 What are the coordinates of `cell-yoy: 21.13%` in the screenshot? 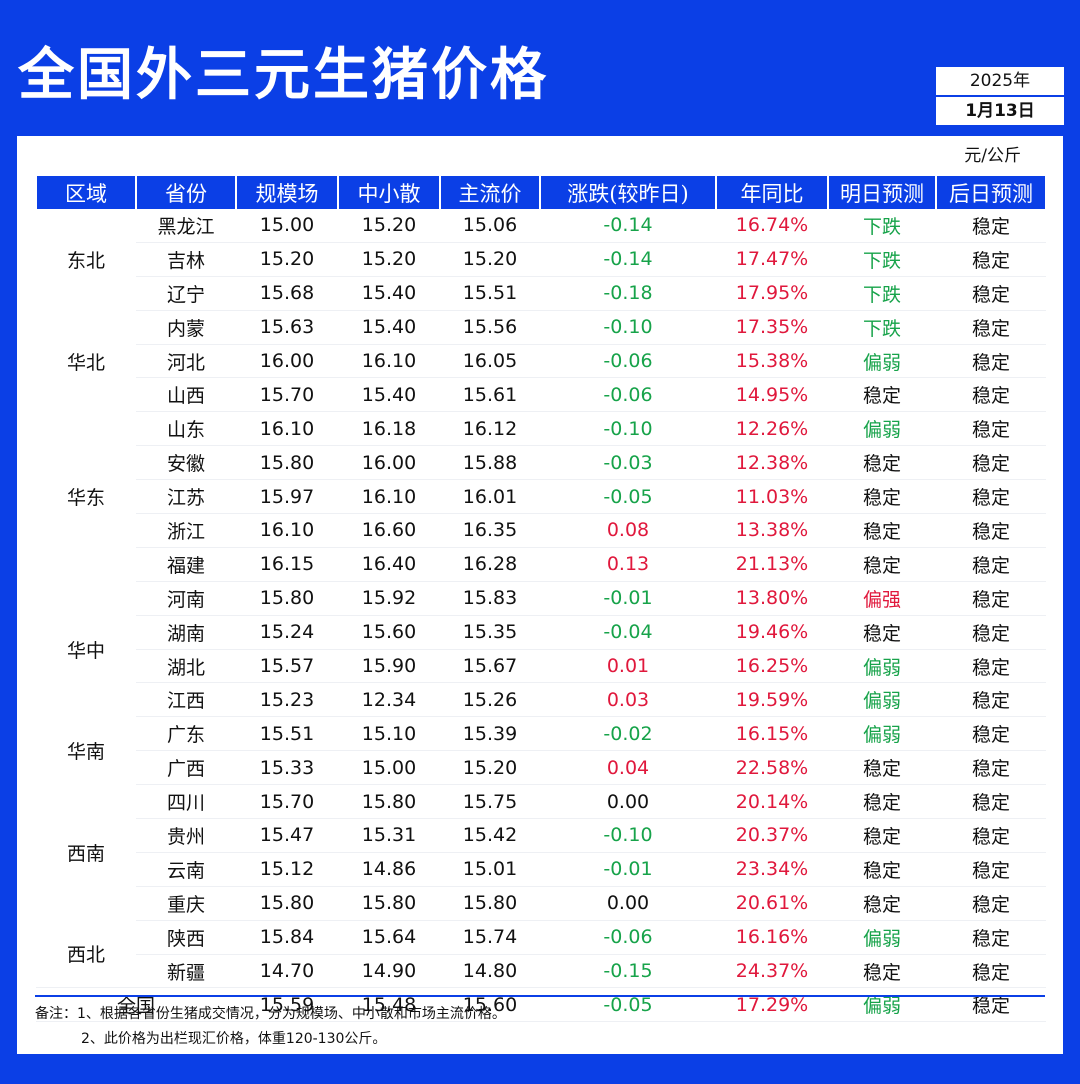 It's located at (772, 564).